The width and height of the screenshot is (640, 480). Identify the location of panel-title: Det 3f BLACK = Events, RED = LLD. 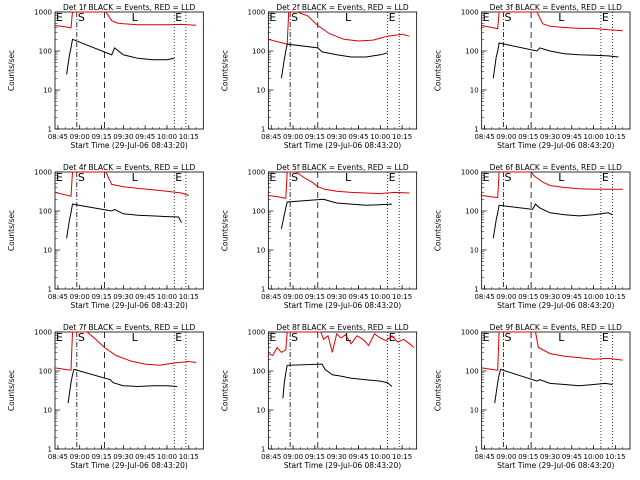
(556, 7).